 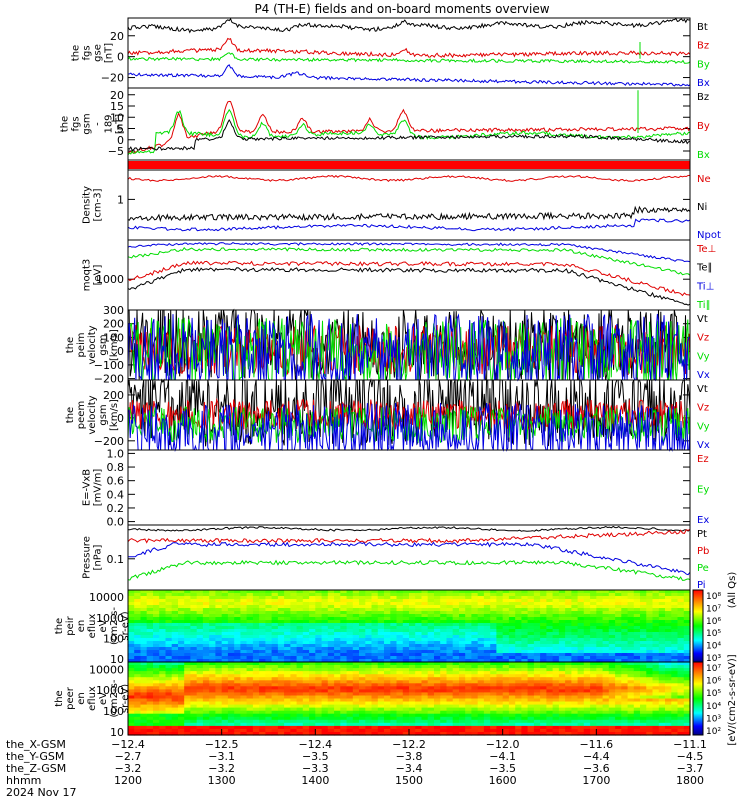 What do you see at coordinates (109, 441) in the screenshot?
I see `ytick-label-electron-velocity-2: −200` at bounding box center [109, 441].